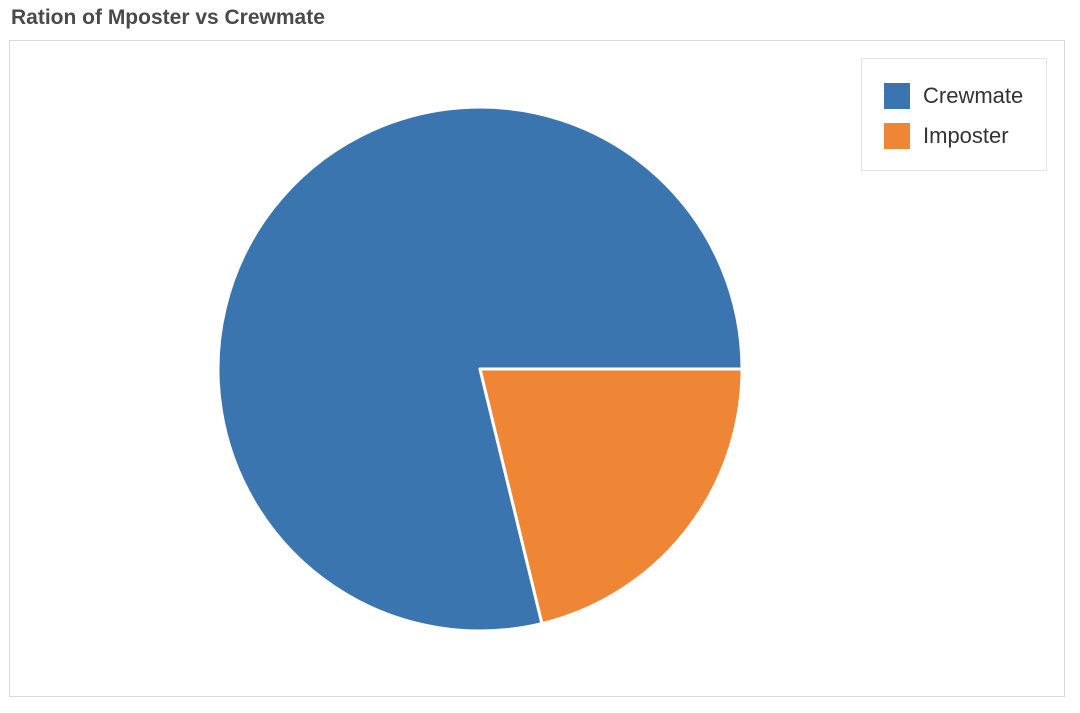 The image size is (1080, 713). I want to click on pie-slice-imposter, so click(611, 496).